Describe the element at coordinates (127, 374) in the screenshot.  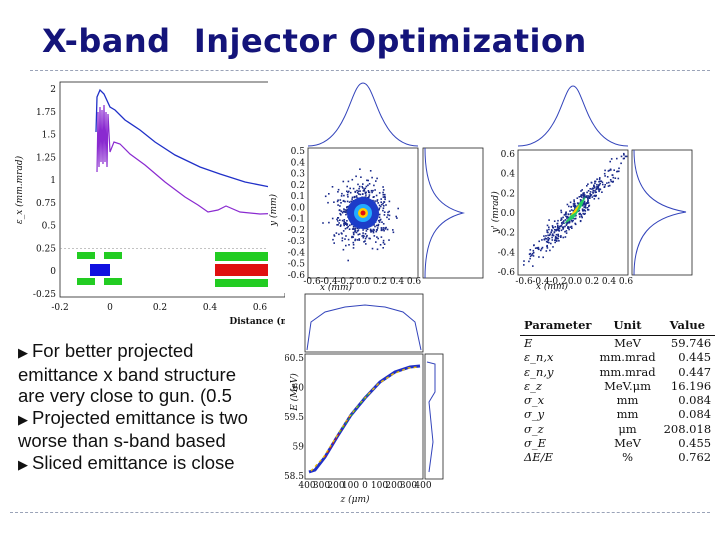
I see `bullet-text: emittance x band structure` at that location.